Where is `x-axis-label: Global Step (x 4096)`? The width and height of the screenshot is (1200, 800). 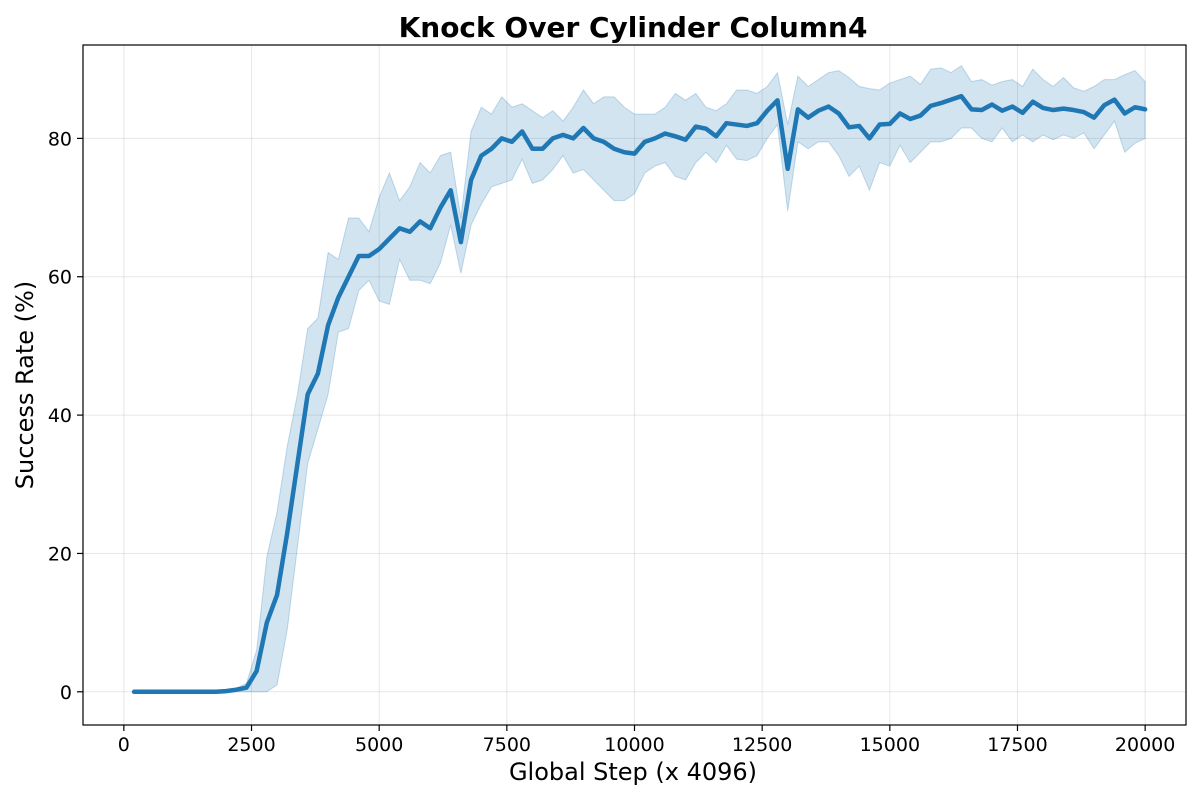 x-axis-label: Global Step (x 4096) is located at coordinates (633, 772).